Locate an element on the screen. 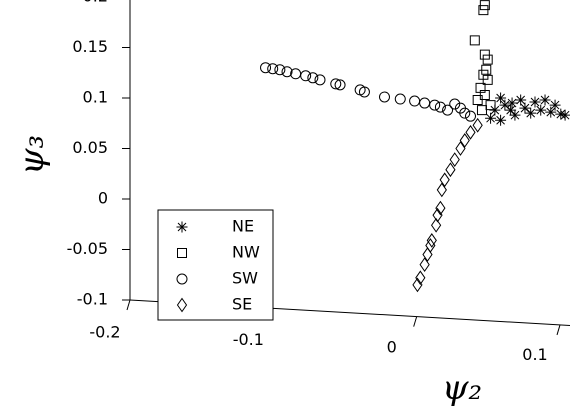  y-tick-label: 0 is located at coordinates (103, 198).